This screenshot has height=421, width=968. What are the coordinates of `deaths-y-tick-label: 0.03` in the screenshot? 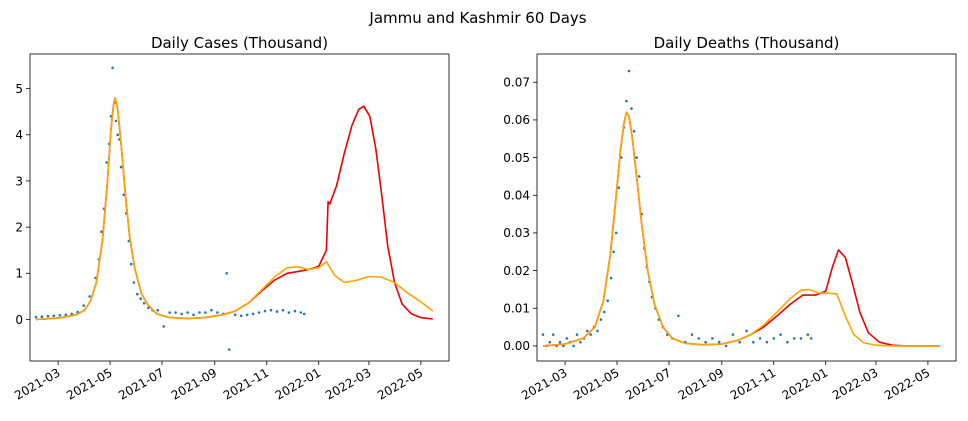 It's located at (516, 233).